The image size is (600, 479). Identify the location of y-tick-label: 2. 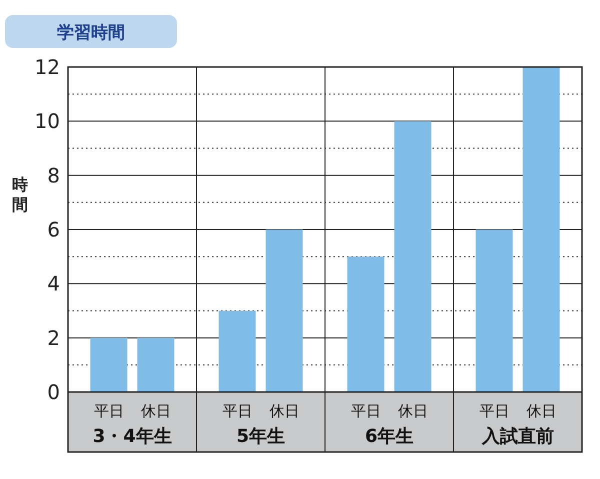
(53, 338).